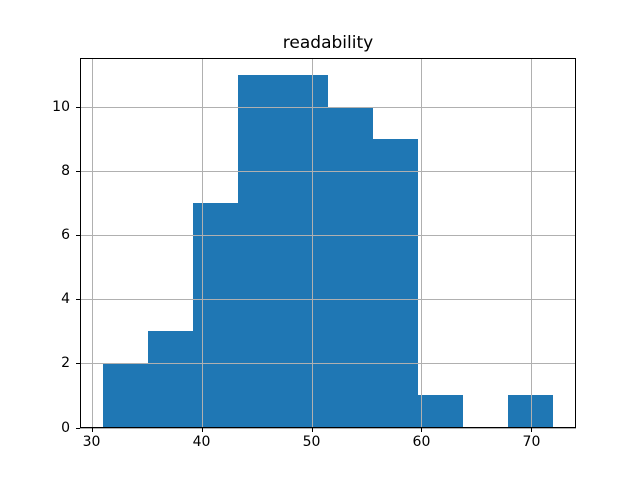  What do you see at coordinates (65, 427) in the screenshot?
I see `y-tick-label: 0` at bounding box center [65, 427].